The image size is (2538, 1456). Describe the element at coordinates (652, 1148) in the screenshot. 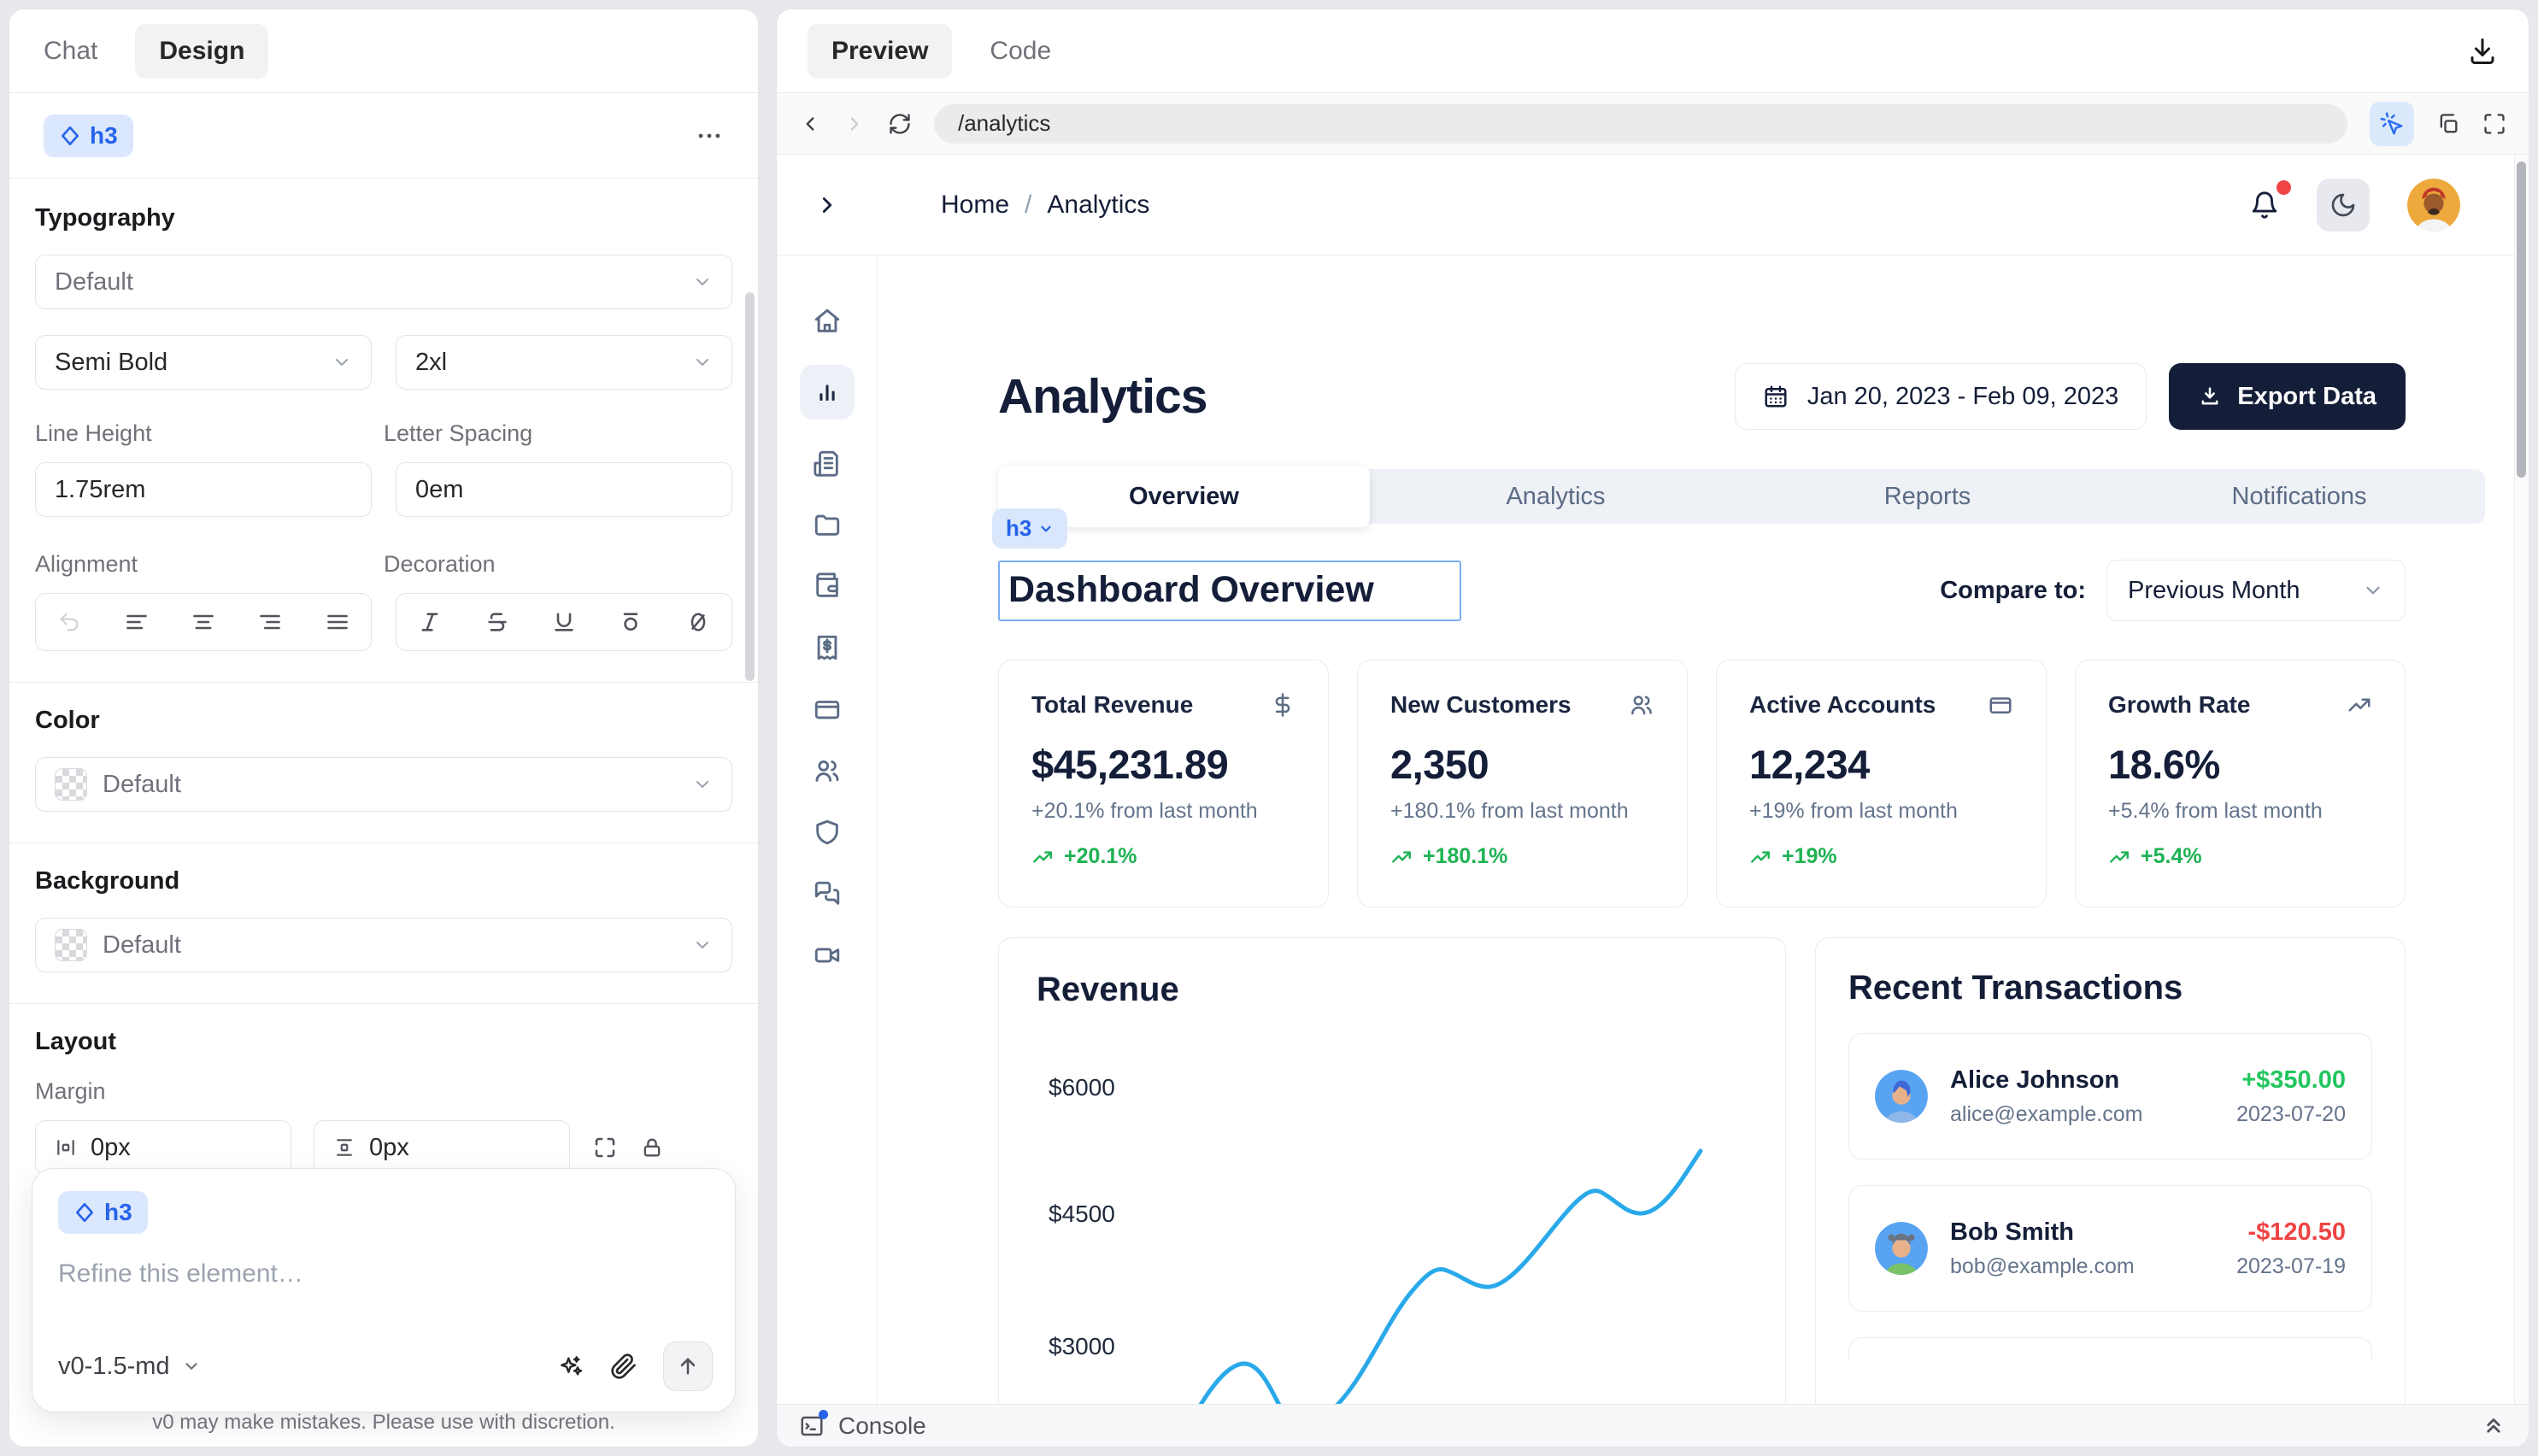

I see `margin-lock-icon` at that location.